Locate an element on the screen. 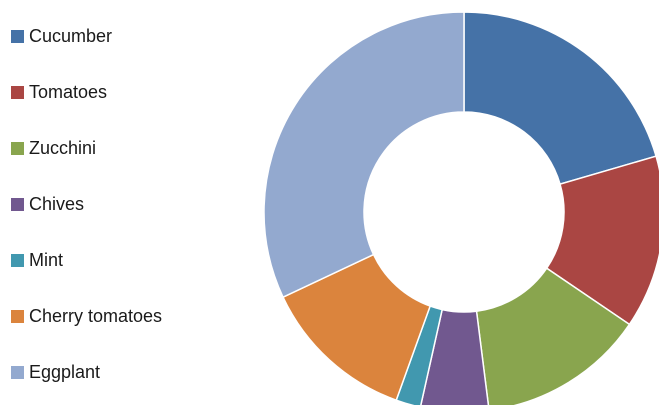  donut-slice-zucchini is located at coordinates (553, 336).